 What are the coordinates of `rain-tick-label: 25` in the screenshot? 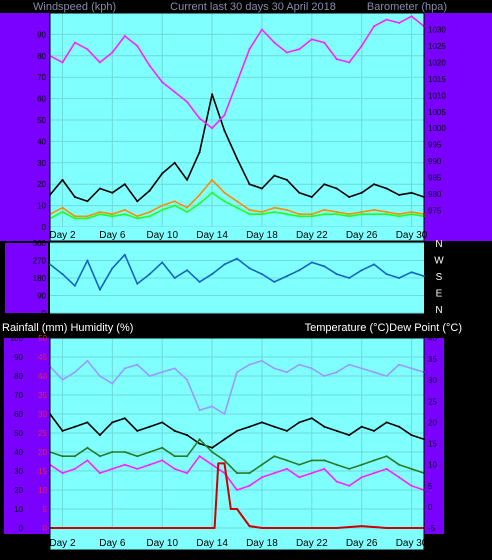 It's located at (42, 433).